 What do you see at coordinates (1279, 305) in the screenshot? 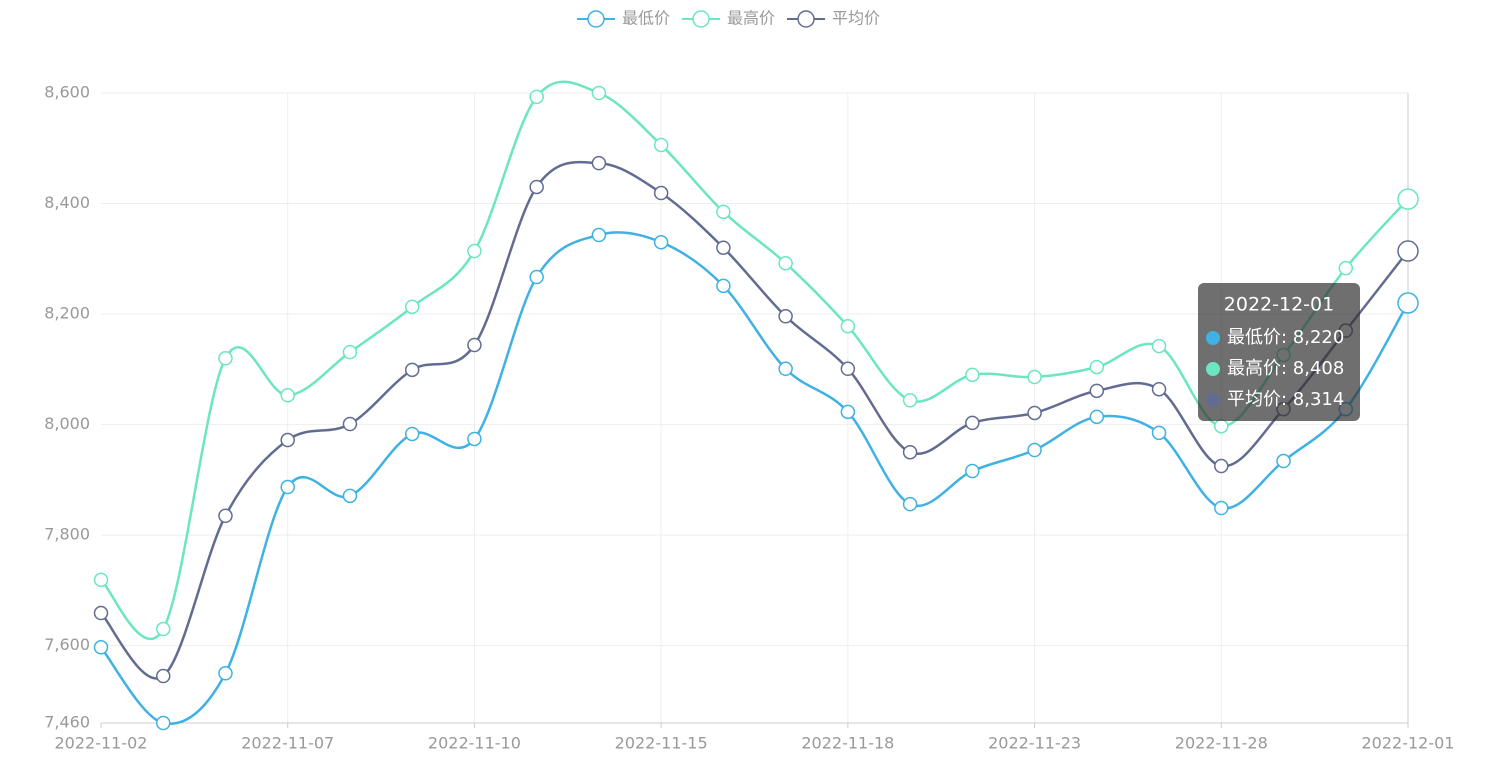
I see `tooltip-title: 2022-12-01` at bounding box center [1279, 305].